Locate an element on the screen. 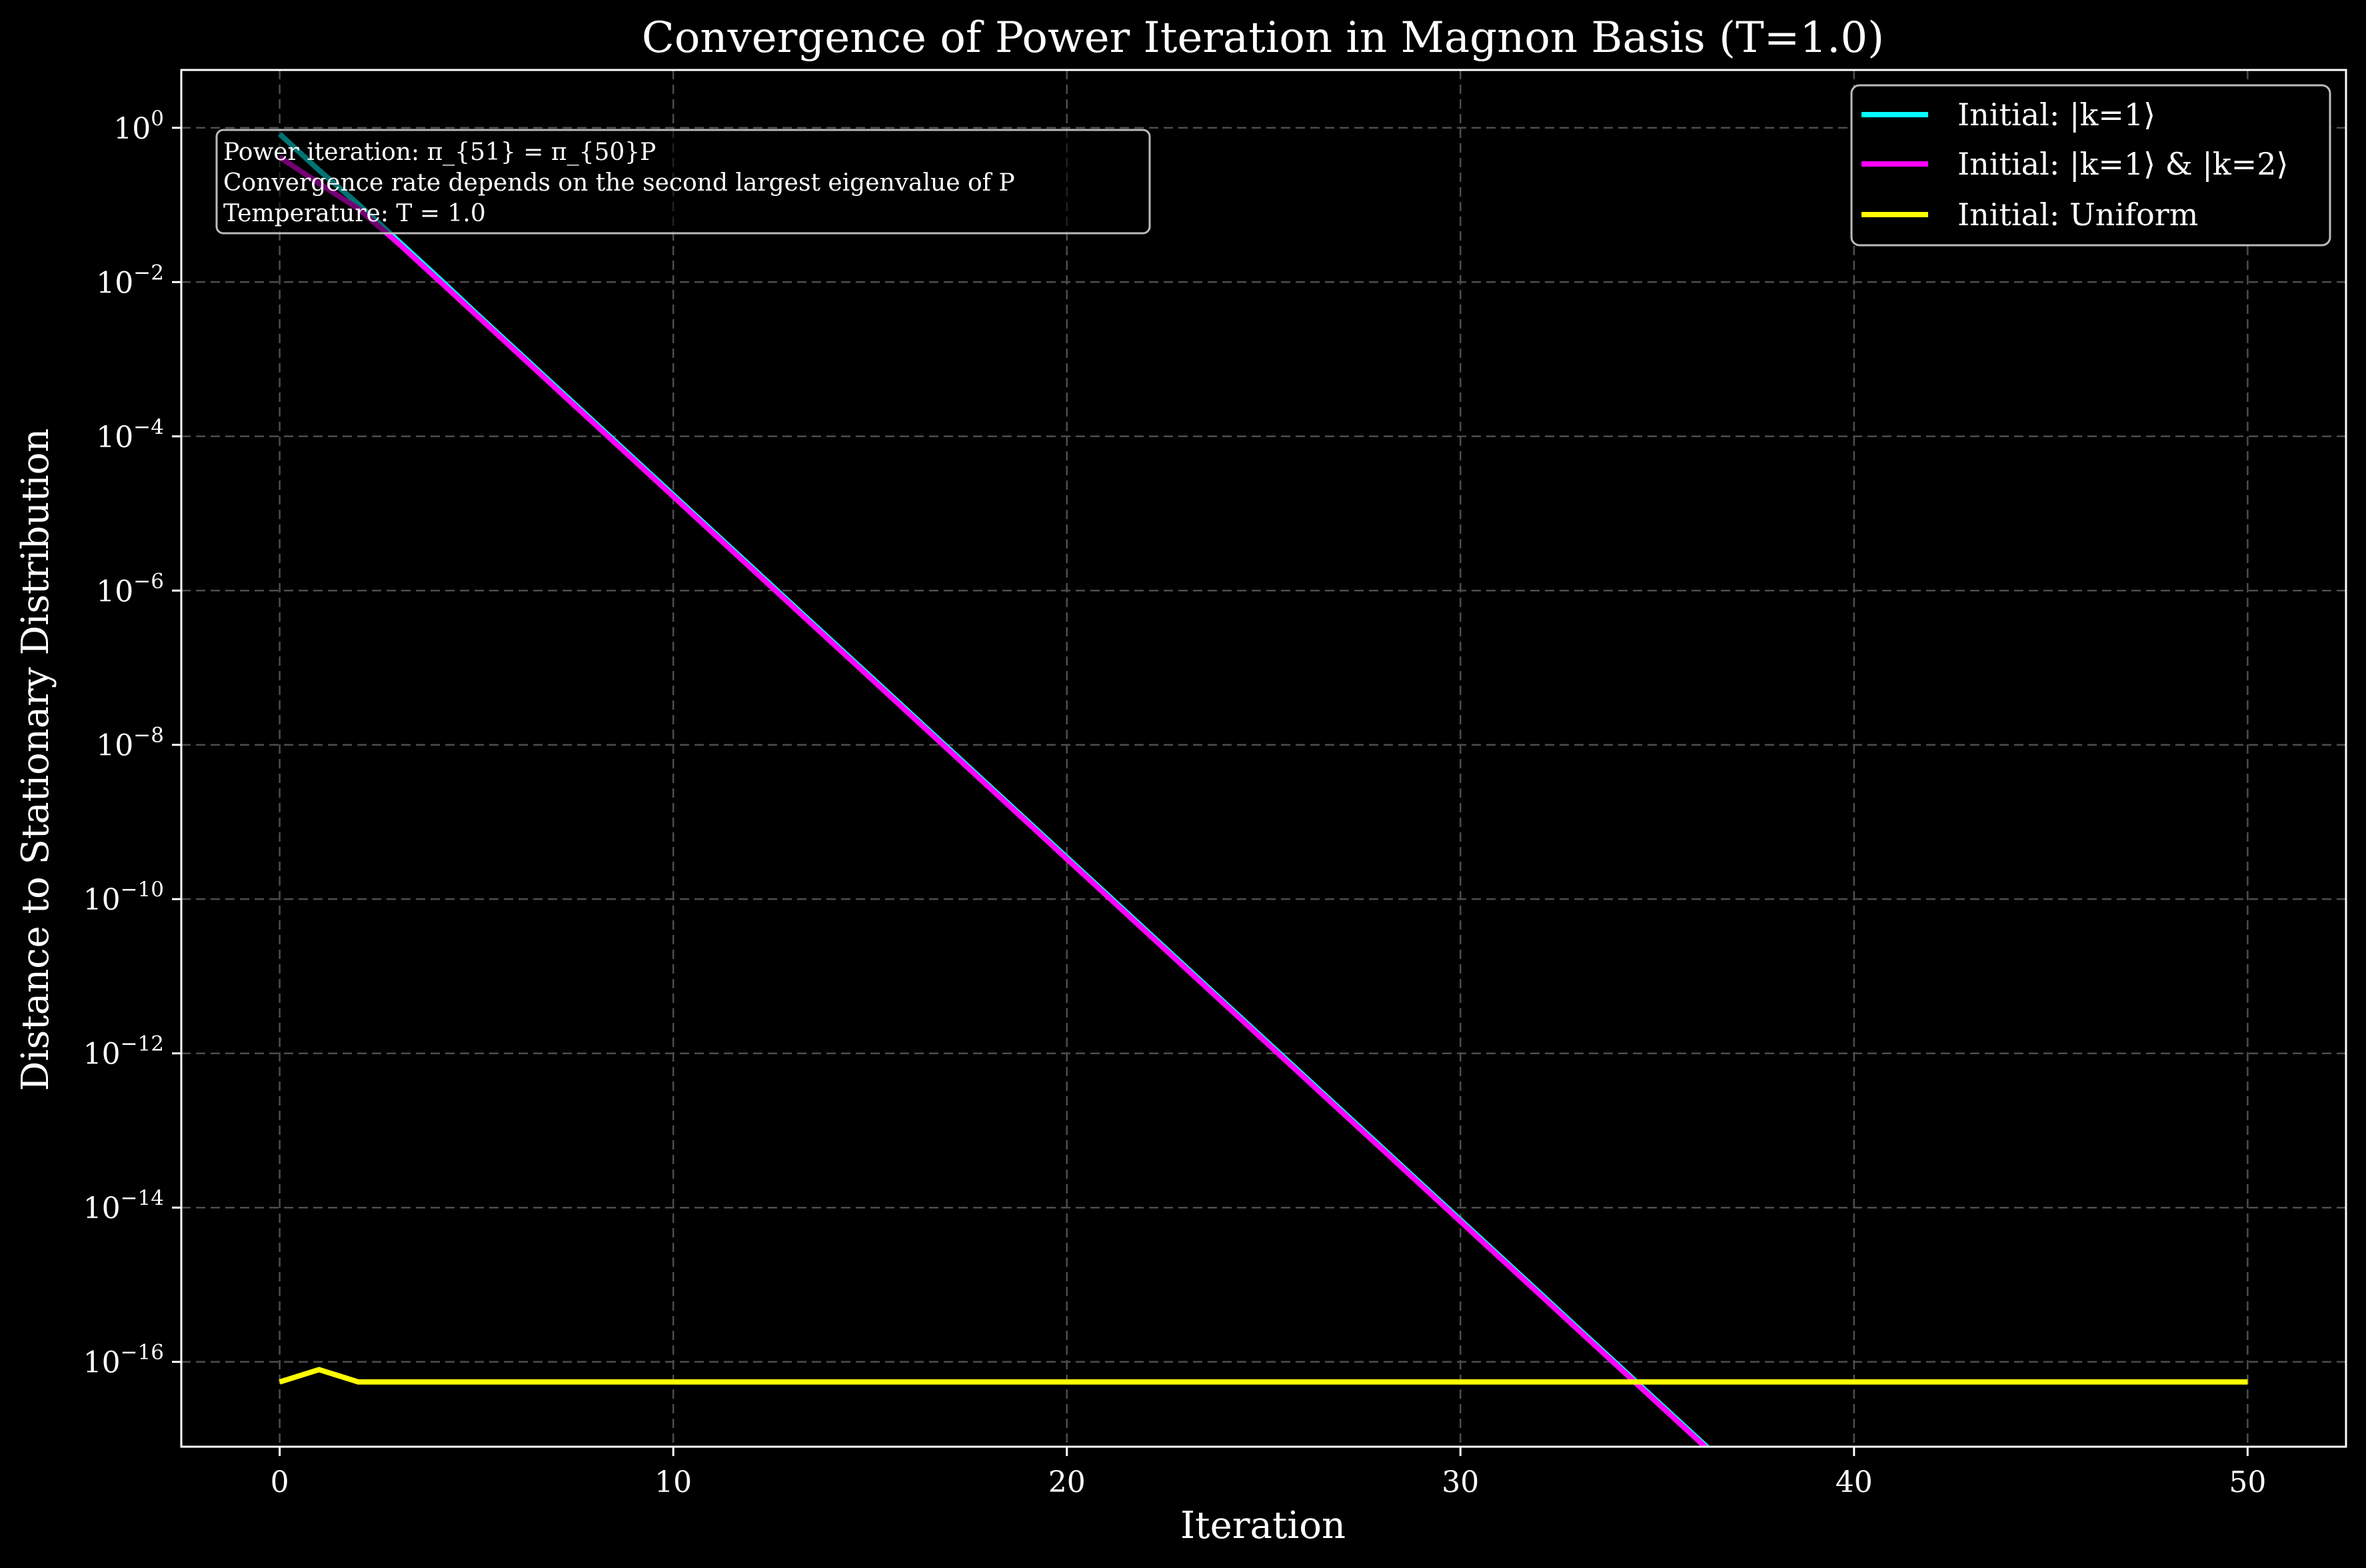 The width and height of the screenshot is (2366, 1568). y-tick-label: 10⁻⁶ is located at coordinates (130, 589).